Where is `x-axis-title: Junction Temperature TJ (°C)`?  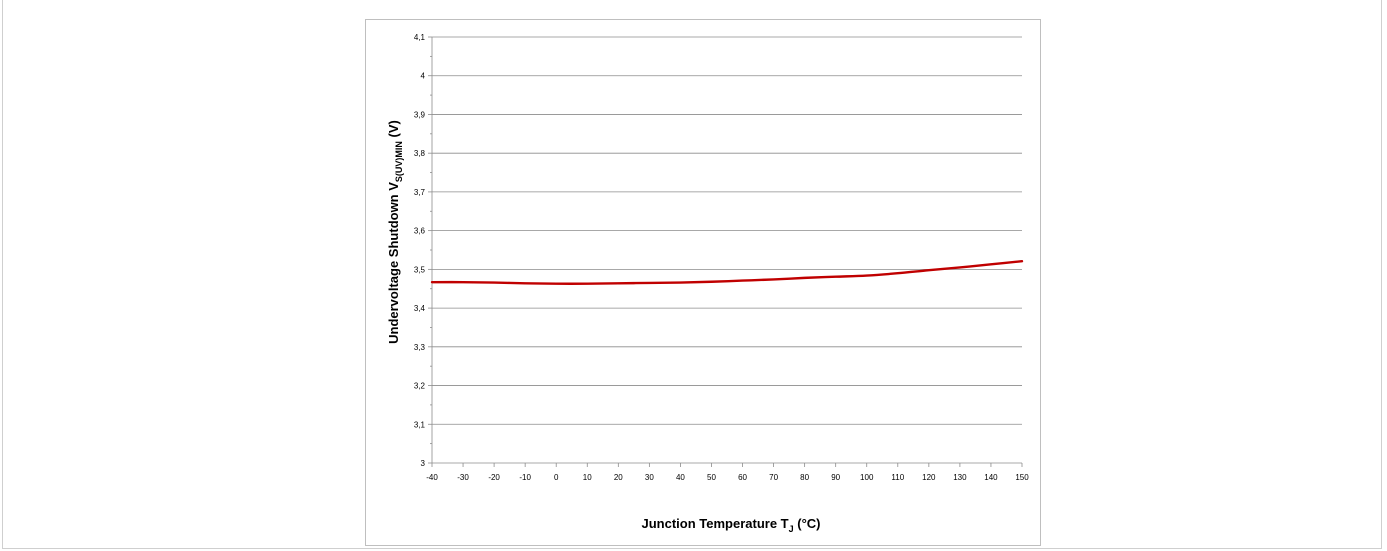
x-axis-title: Junction Temperature TJ (°C) is located at coordinates (731, 525).